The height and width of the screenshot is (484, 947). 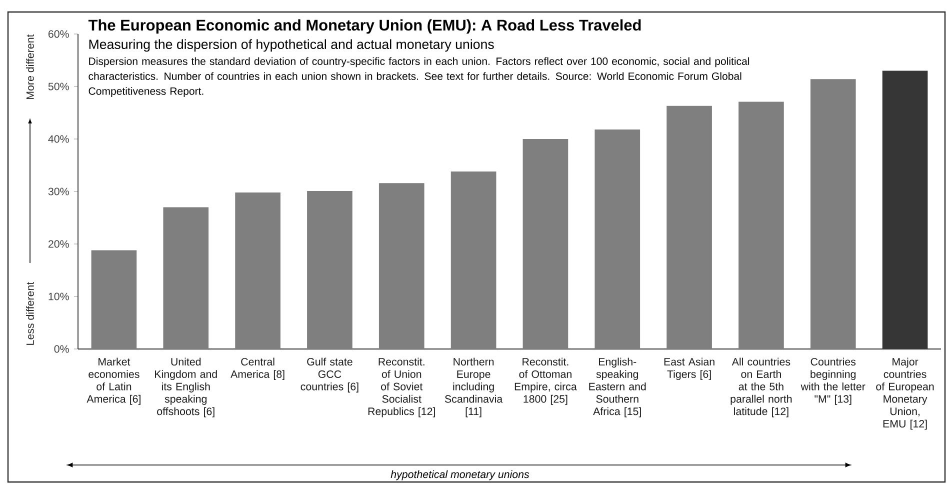 I want to click on x-tick-label: Major countries of European Monetary Union, EMU [12], so click(x=905, y=394).